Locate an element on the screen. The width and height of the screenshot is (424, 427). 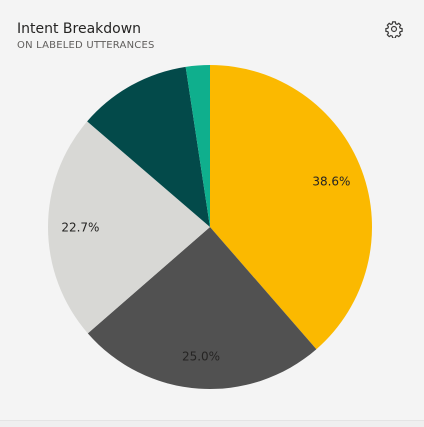
pie-slice-label-3: 22.7% is located at coordinates (80, 227).